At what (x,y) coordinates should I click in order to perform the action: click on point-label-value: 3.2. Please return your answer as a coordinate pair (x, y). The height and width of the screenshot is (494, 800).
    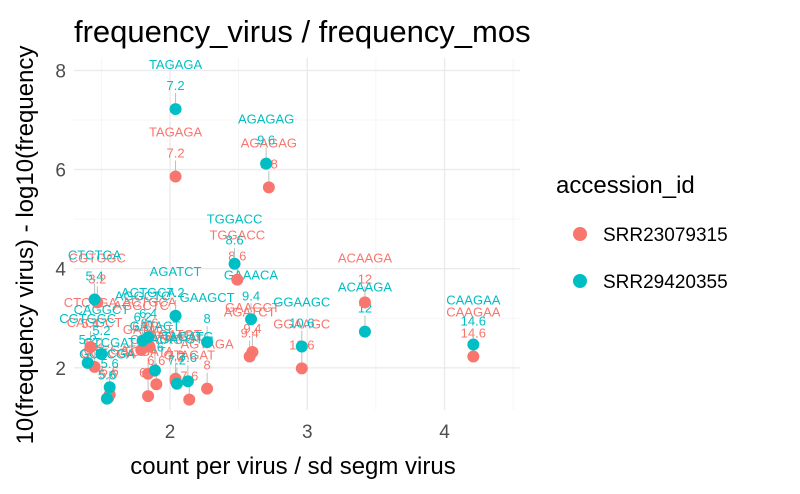
    Looking at the image, I should click on (97, 278).